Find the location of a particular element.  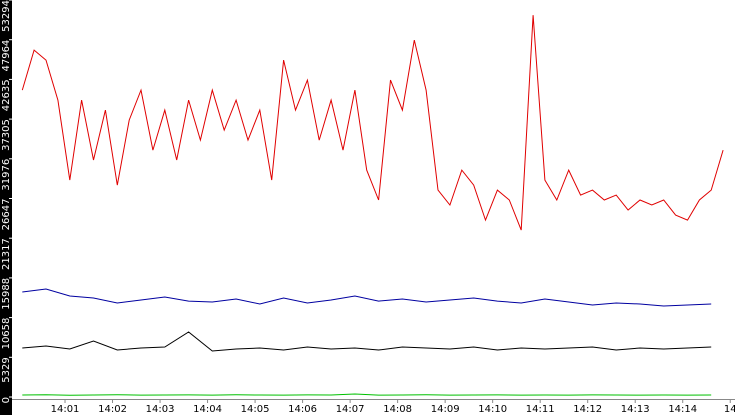

x-tick-label: 14:14 is located at coordinates (682, 409).